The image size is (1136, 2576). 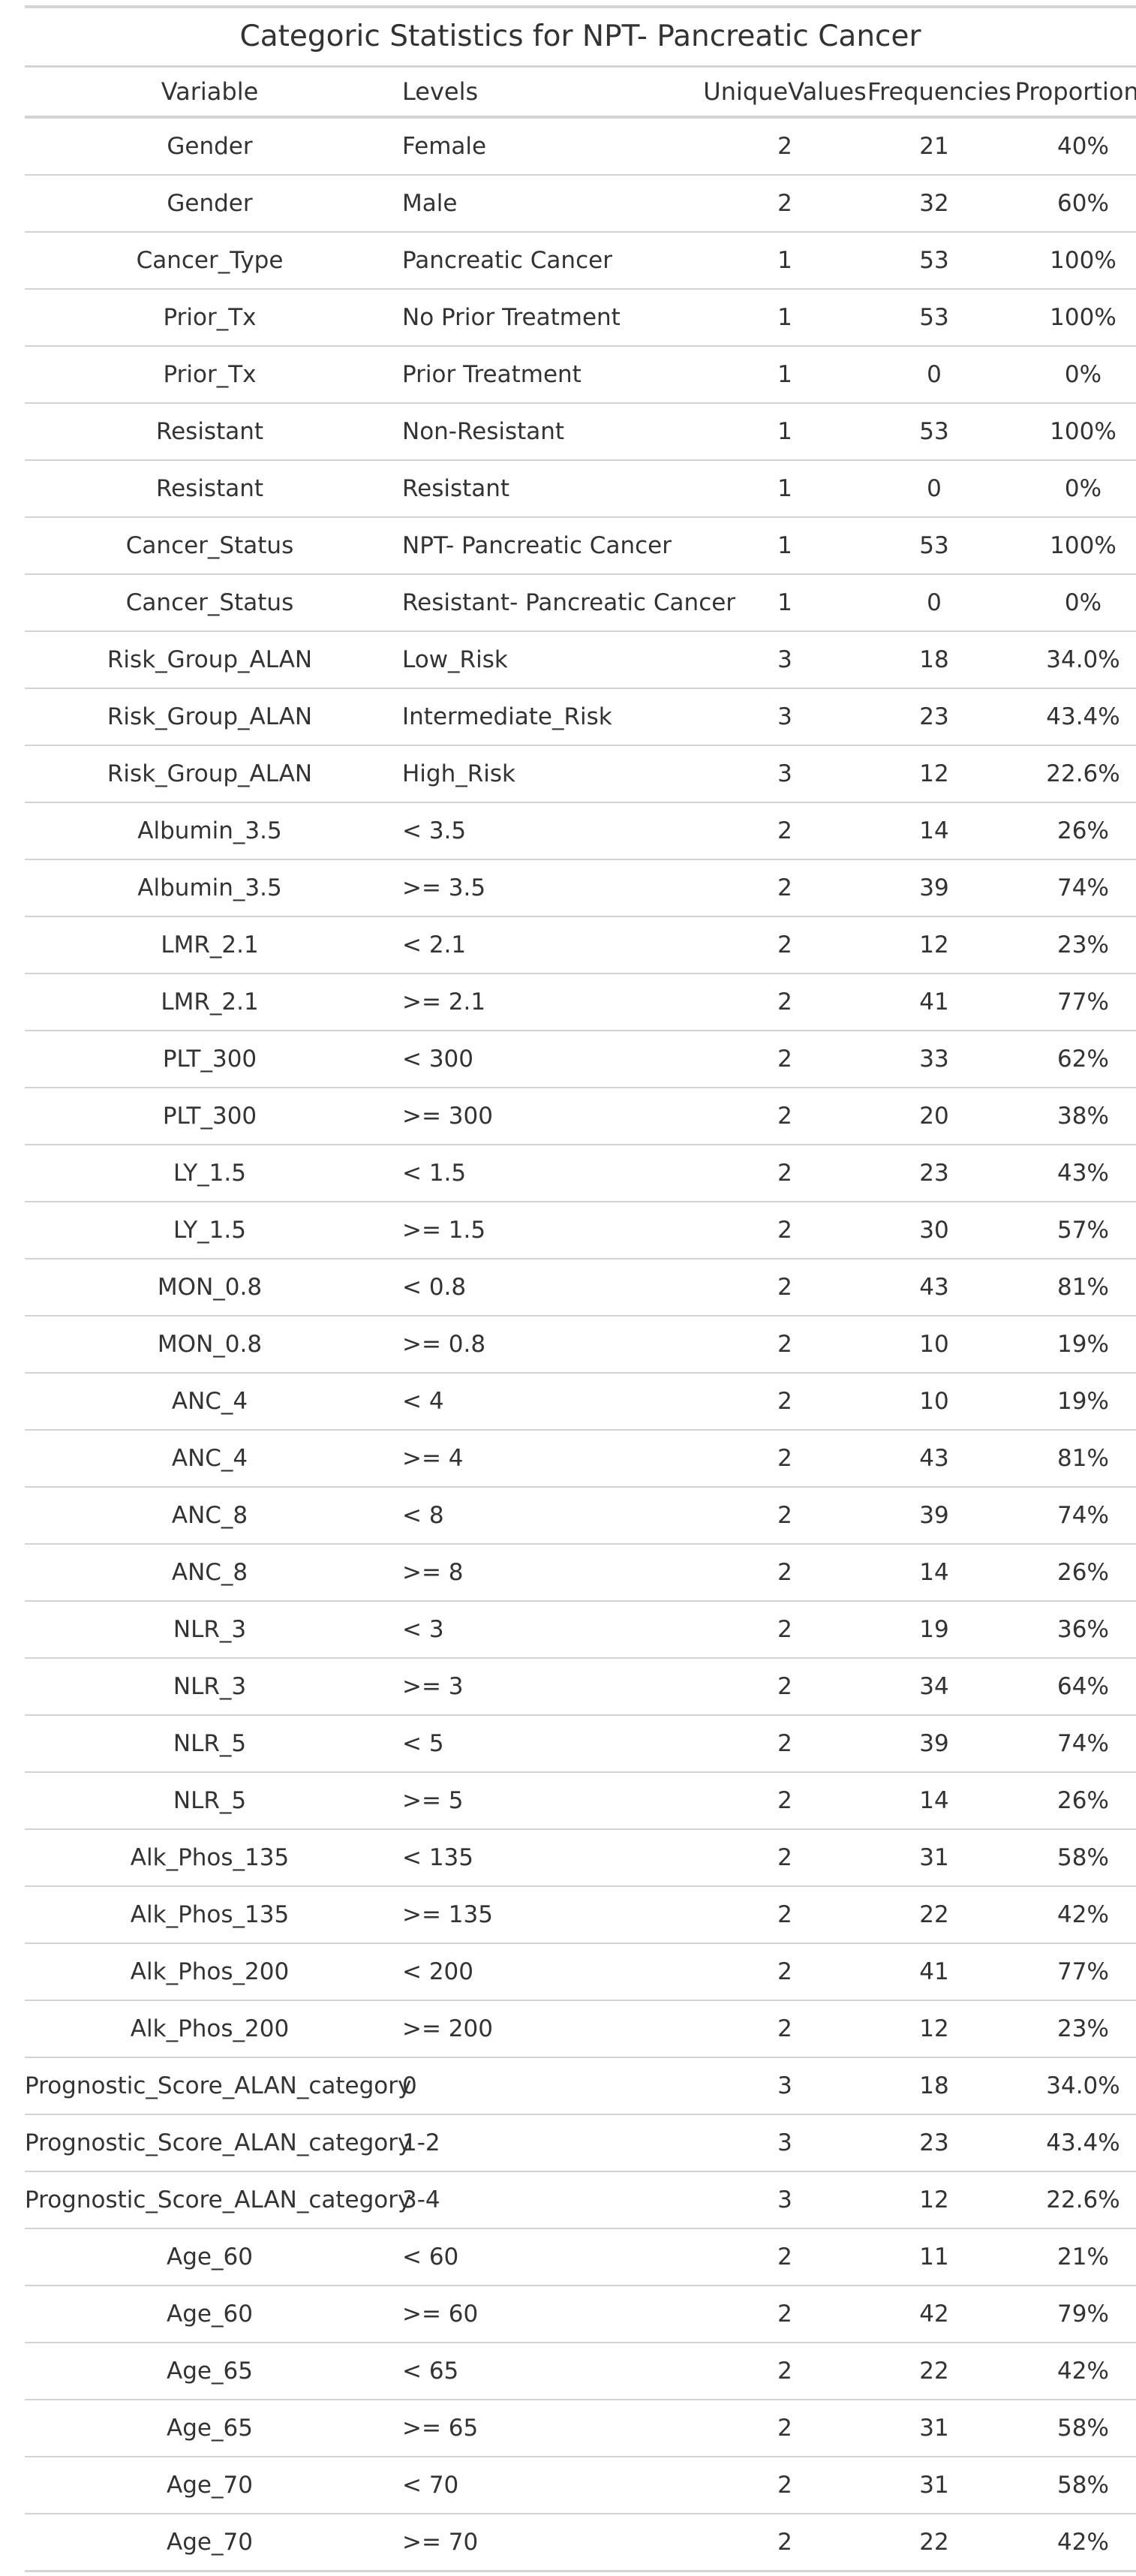 What do you see at coordinates (934, 260) in the screenshot?
I see `cell-frequency: 53` at bounding box center [934, 260].